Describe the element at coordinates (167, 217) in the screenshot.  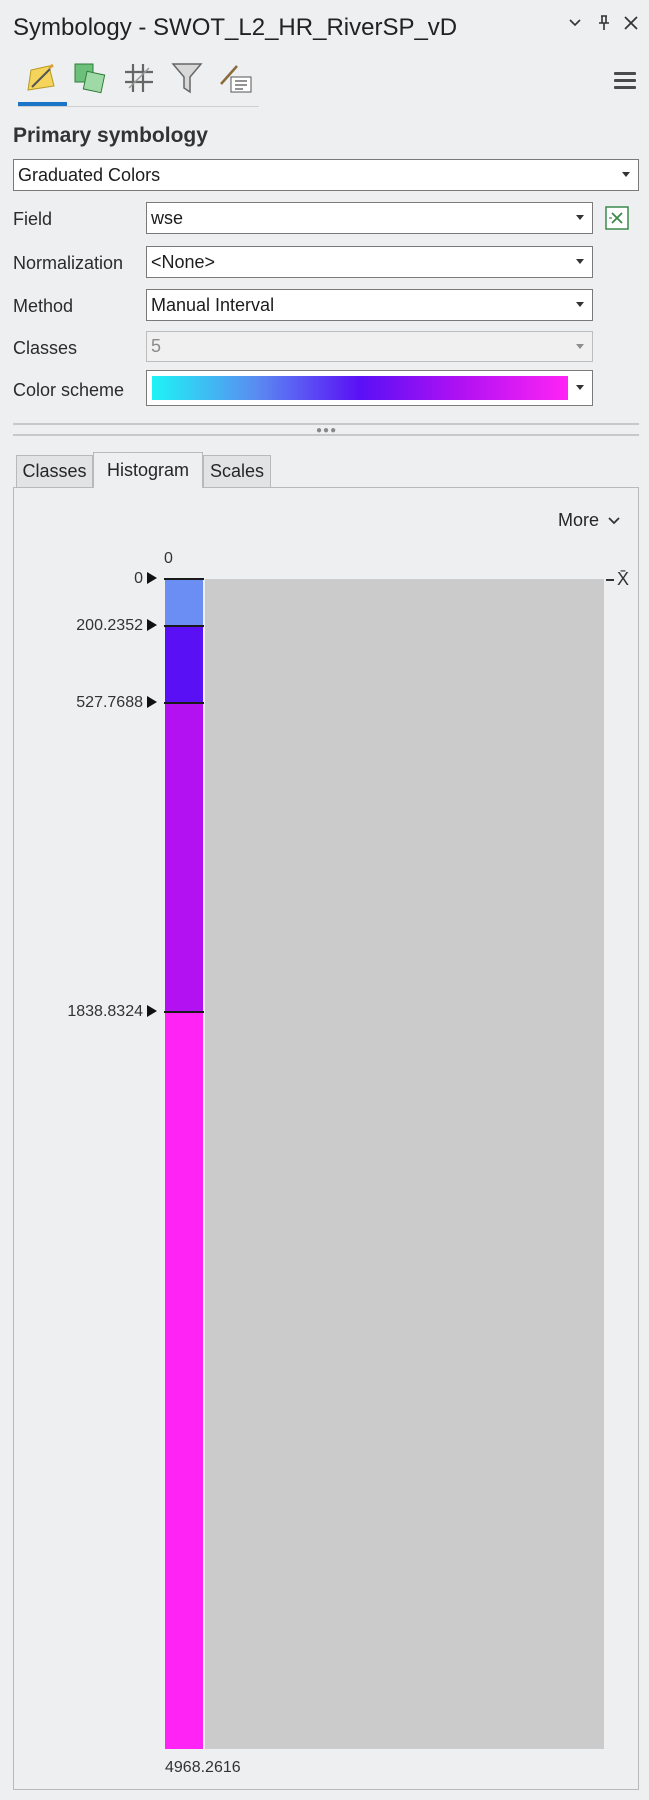
I see `field-value: wse` at that location.